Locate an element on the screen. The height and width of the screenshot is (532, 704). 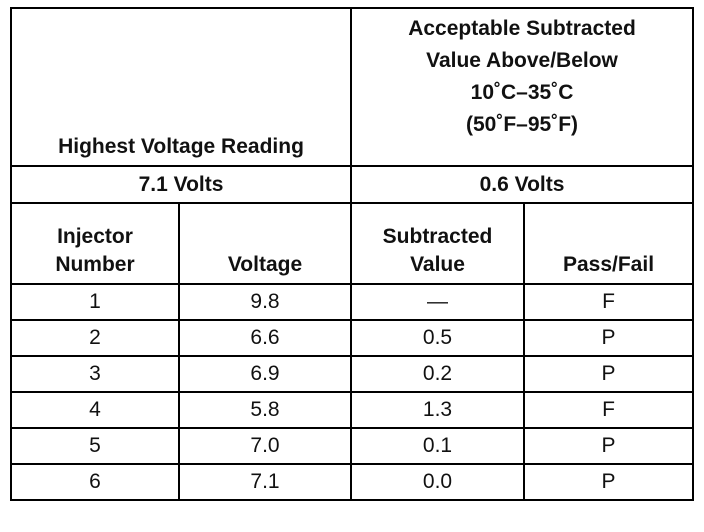
voltage-cell: 7.1 is located at coordinates (265, 482).